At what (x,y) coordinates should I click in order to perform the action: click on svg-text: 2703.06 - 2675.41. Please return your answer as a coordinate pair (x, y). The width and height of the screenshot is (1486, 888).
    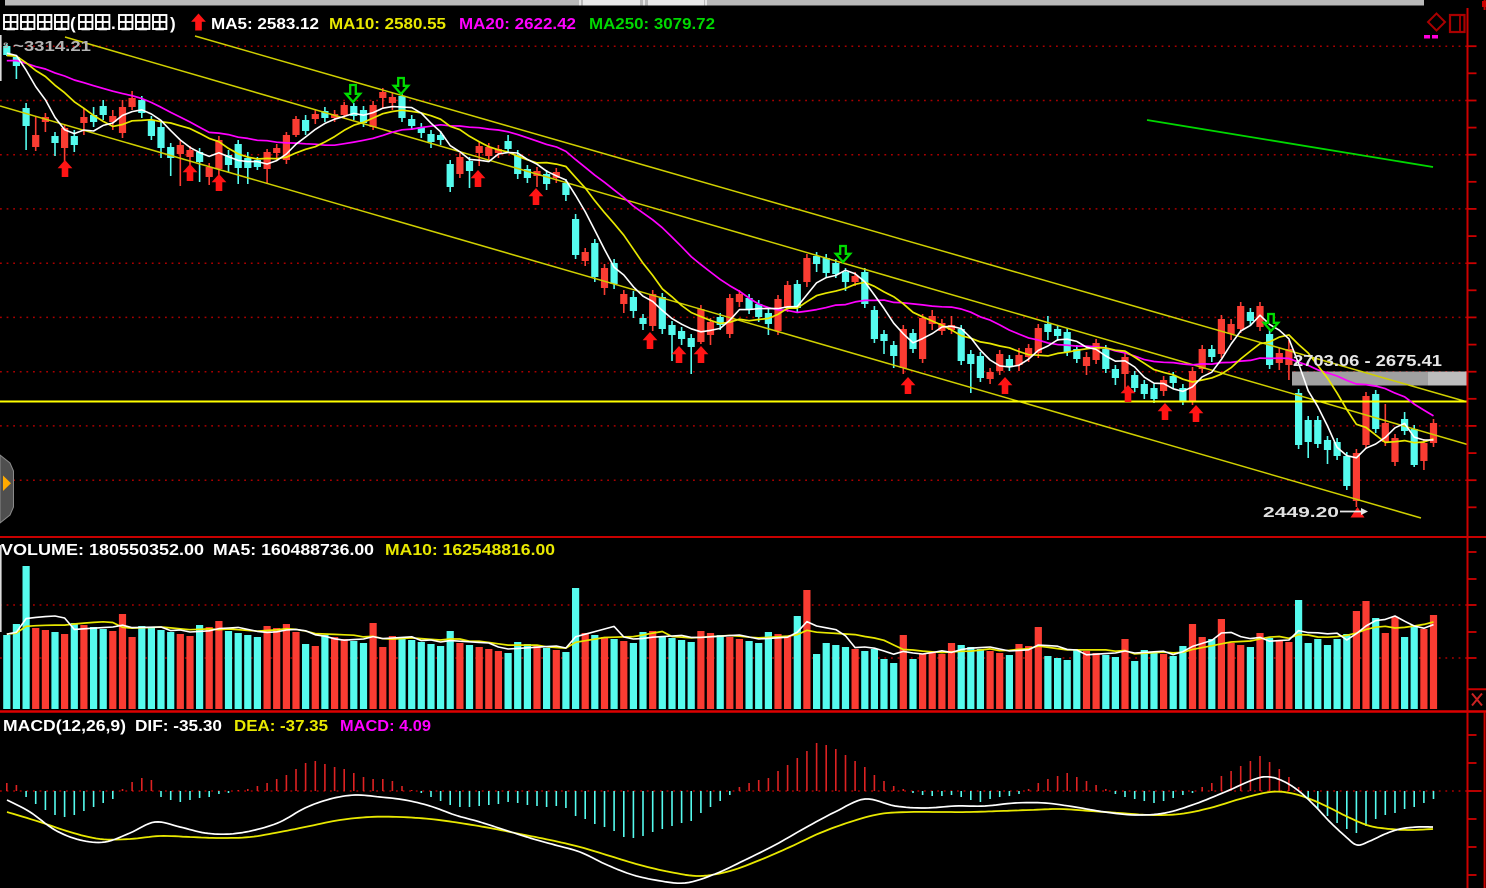
    Looking at the image, I should click on (1367, 361).